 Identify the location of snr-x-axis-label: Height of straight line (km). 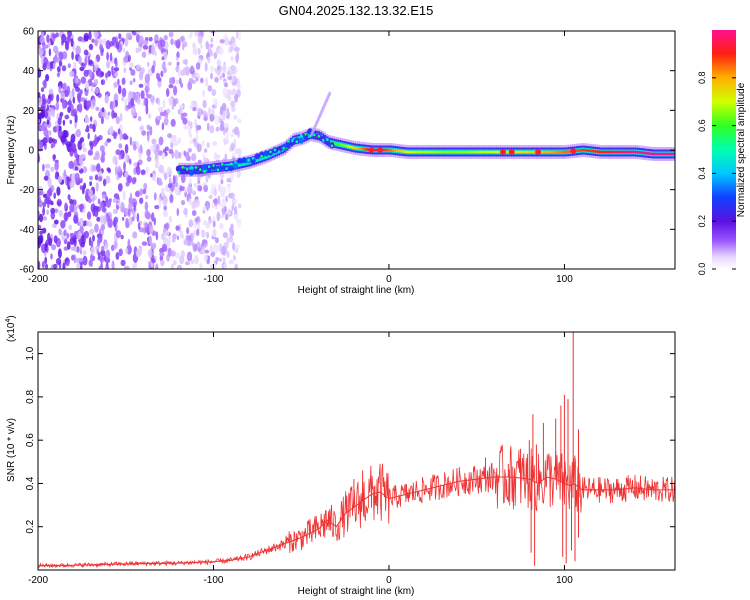
(356, 591).